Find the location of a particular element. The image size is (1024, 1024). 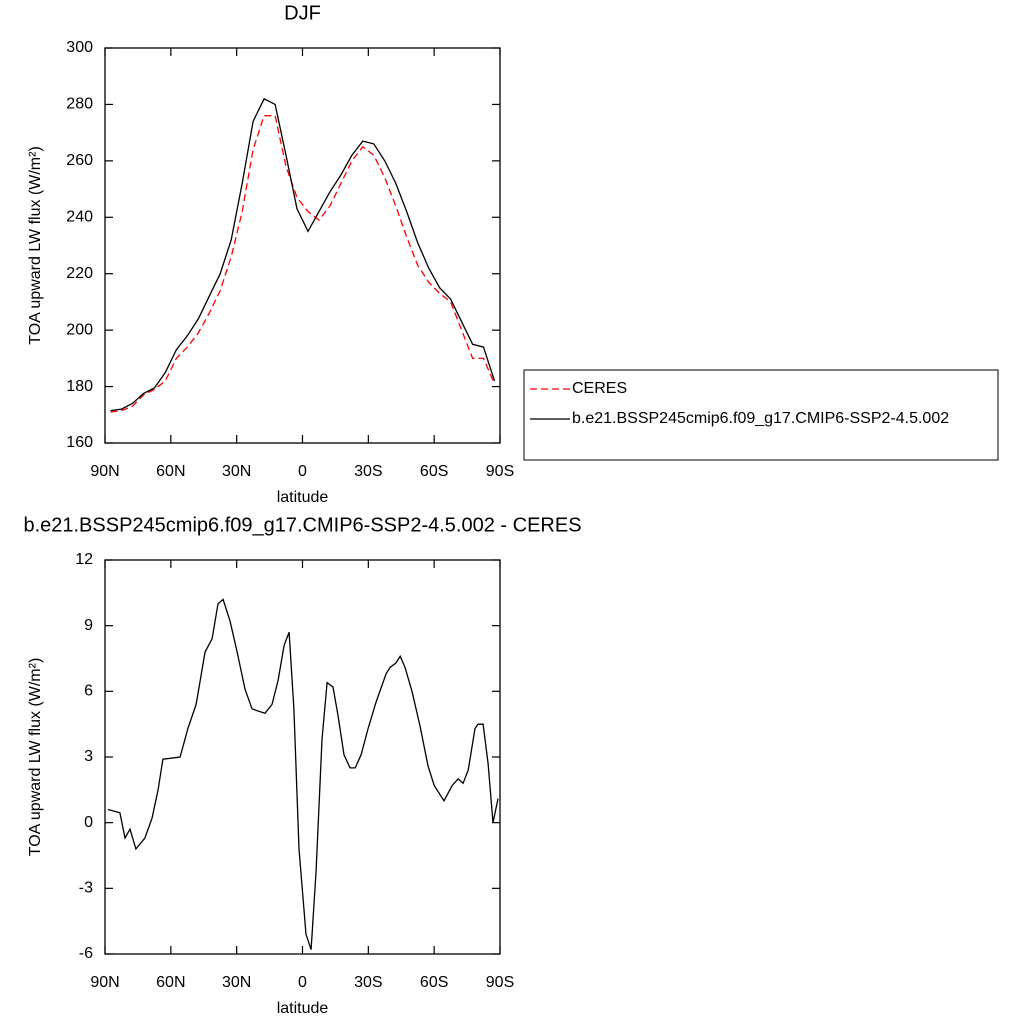

y-tick-label: 0 is located at coordinates (88, 822).